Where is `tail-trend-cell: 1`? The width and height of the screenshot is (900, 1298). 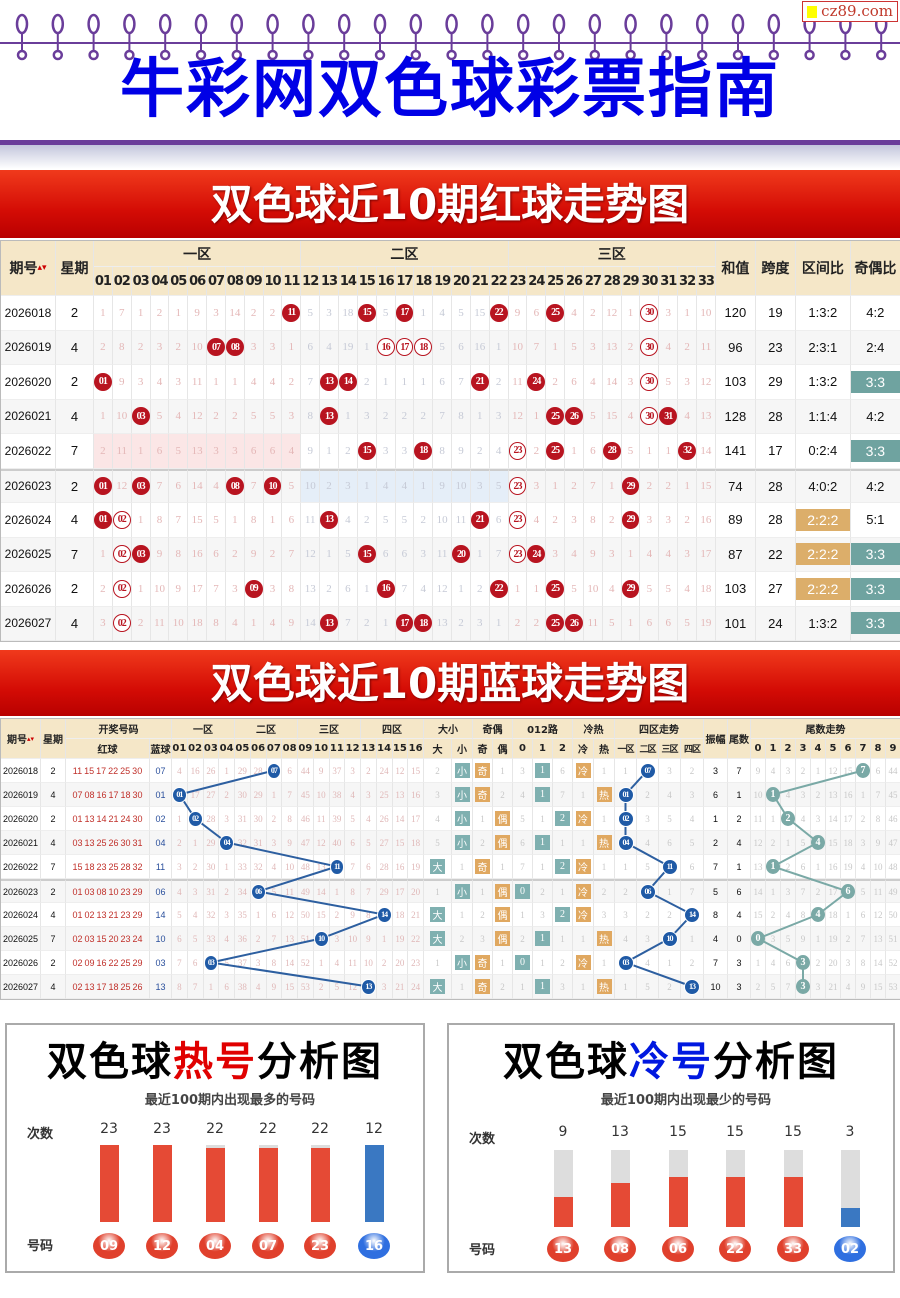 tail-trend-cell: 1 is located at coordinates (773, 867).